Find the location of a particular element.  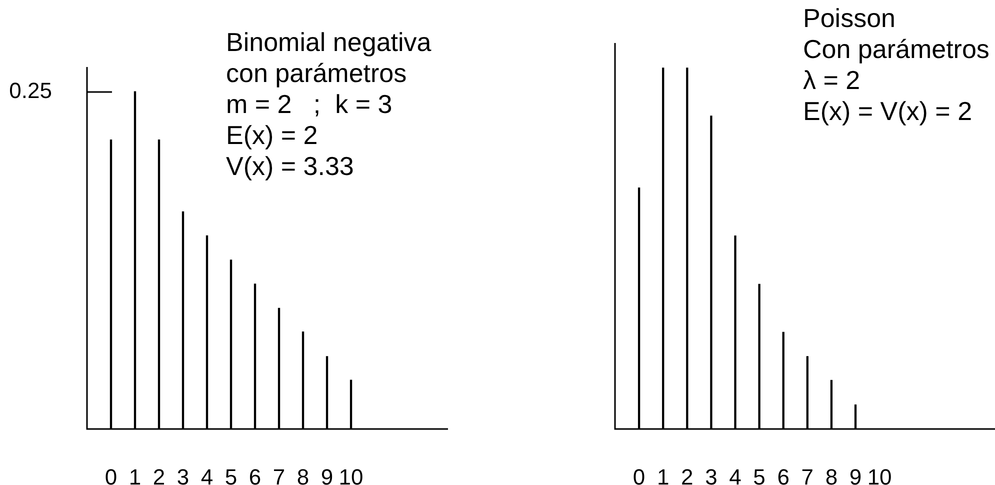

annotation: m = 2 ; k = 3 is located at coordinates (309, 104).